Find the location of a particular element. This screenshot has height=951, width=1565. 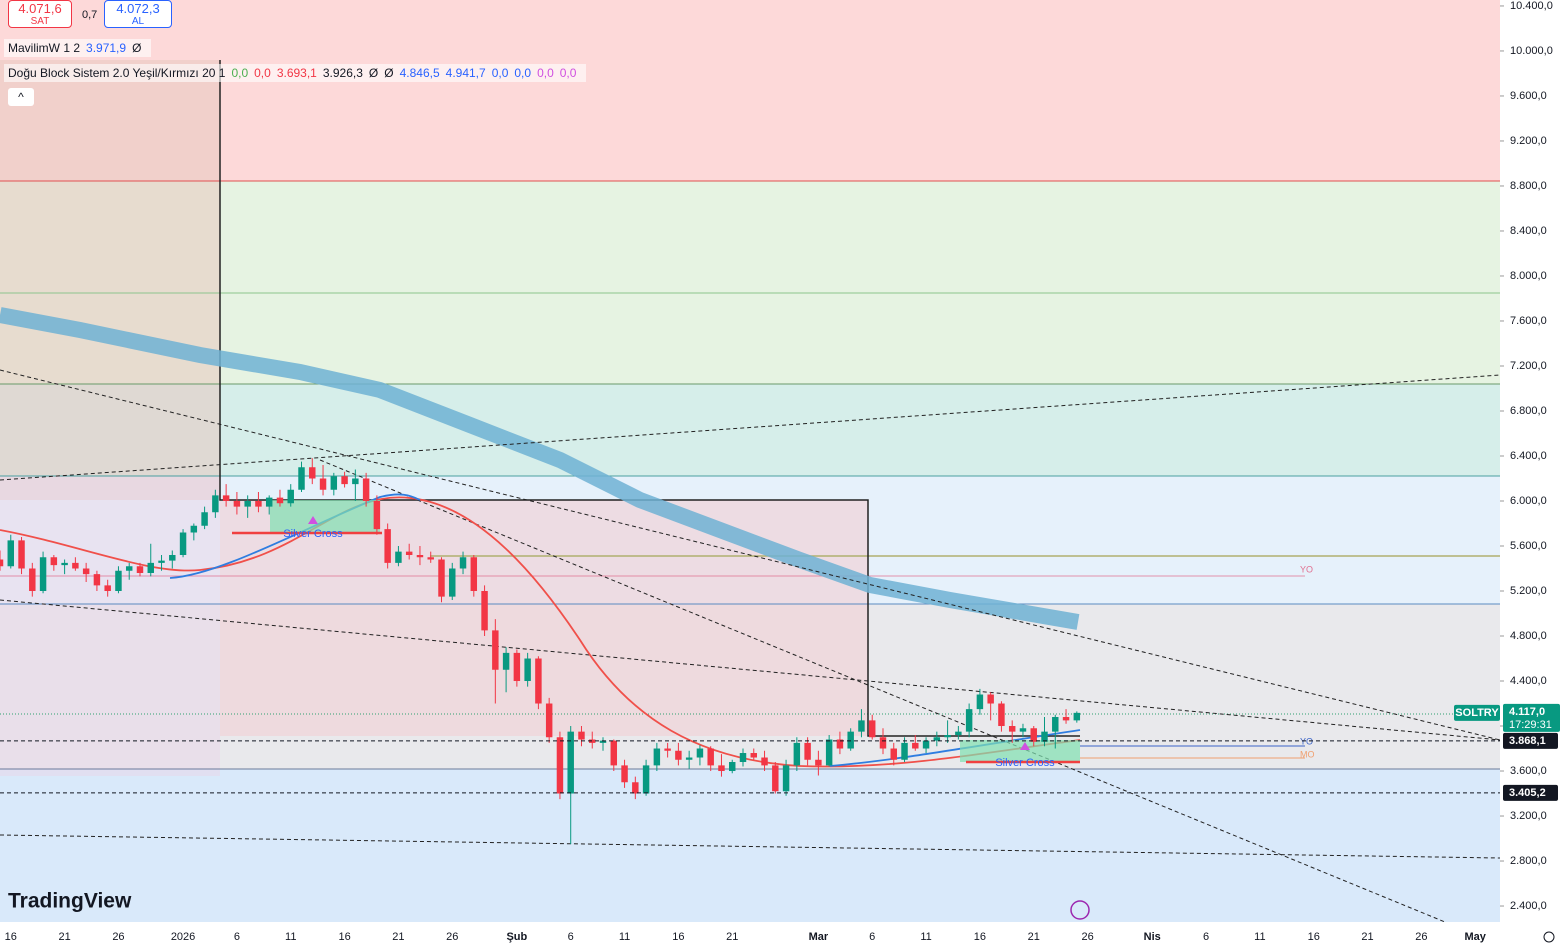

y-tick-label: 10.400,0 is located at coordinates (1531, 6).